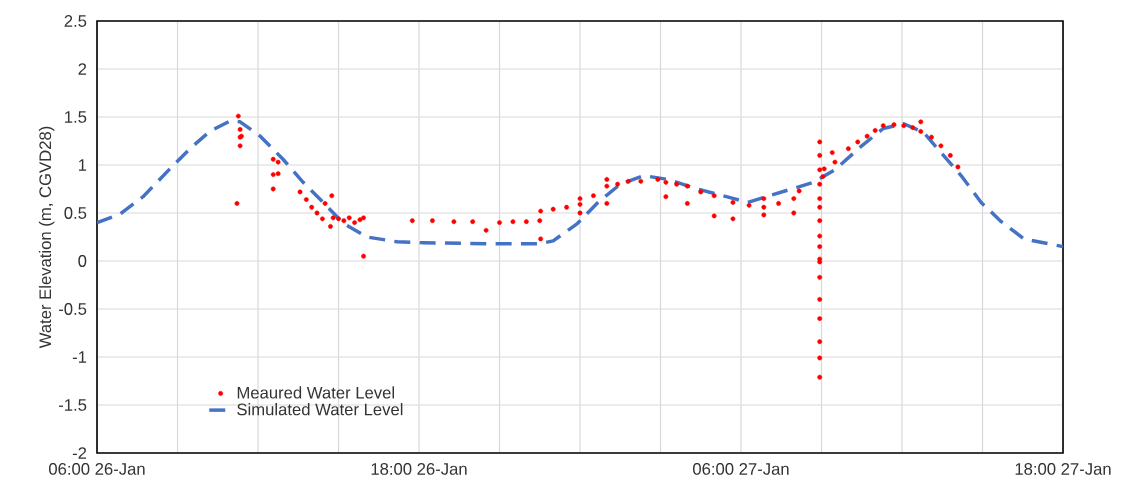 The height and width of the screenshot is (496, 1134). What do you see at coordinates (320, 409) in the screenshot?
I see `legend-label: Simulated Water Level` at bounding box center [320, 409].